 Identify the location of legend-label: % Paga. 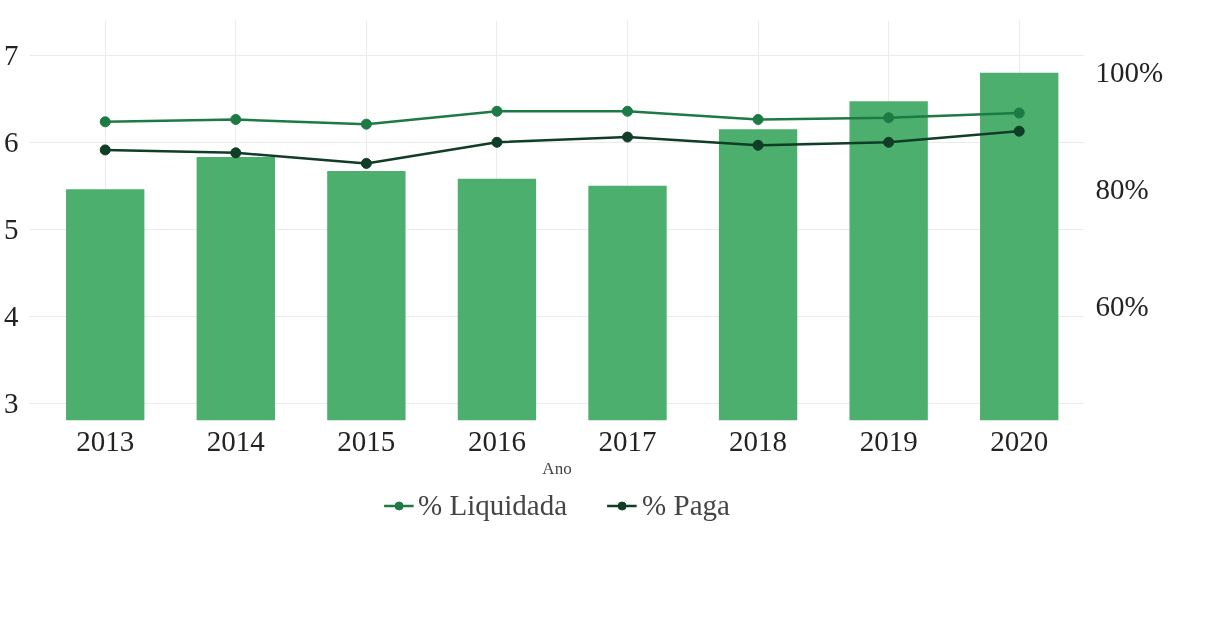
(686, 505).